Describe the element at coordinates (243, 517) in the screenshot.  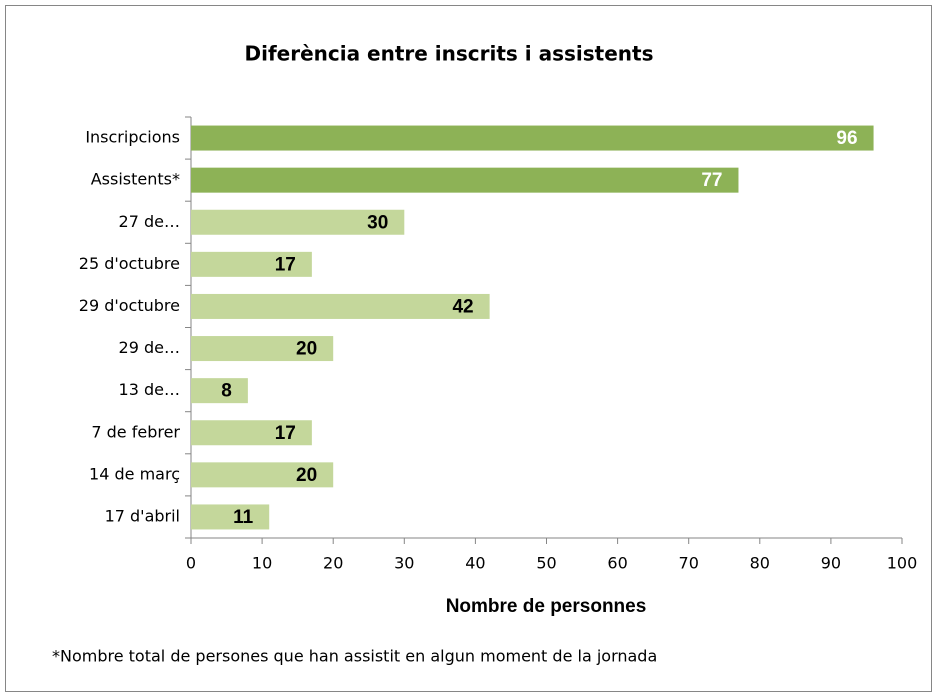
I see `data-label: 11` at that location.